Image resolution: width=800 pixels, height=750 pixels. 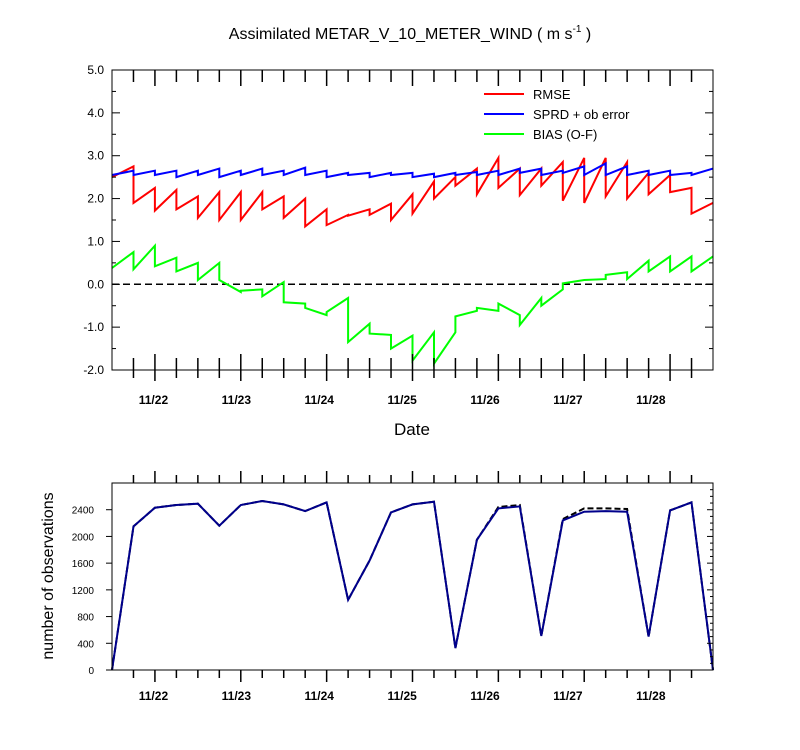 What do you see at coordinates (95, 241) in the screenshot?
I see `y-tick-label: 1.0` at bounding box center [95, 241].